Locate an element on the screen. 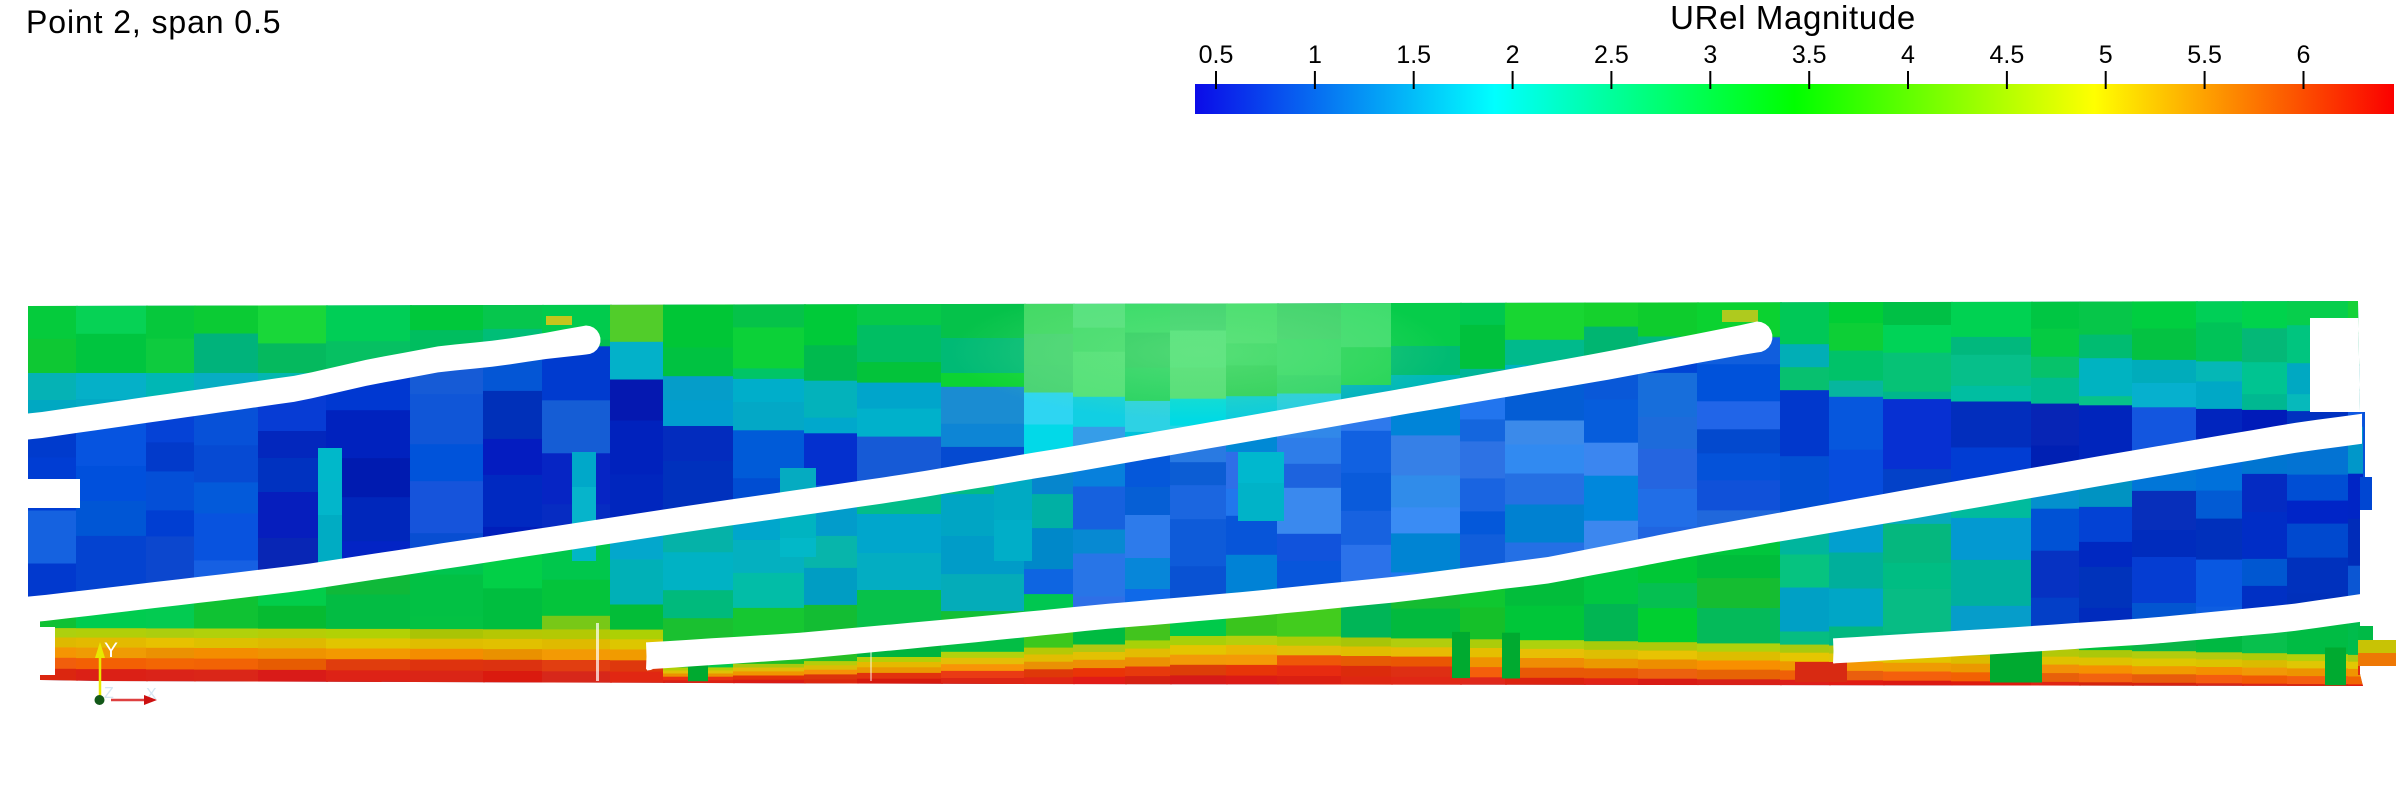 The height and width of the screenshot is (805, 2400). svg-text: URel Magnitude is located at coordinates (1793, 18).